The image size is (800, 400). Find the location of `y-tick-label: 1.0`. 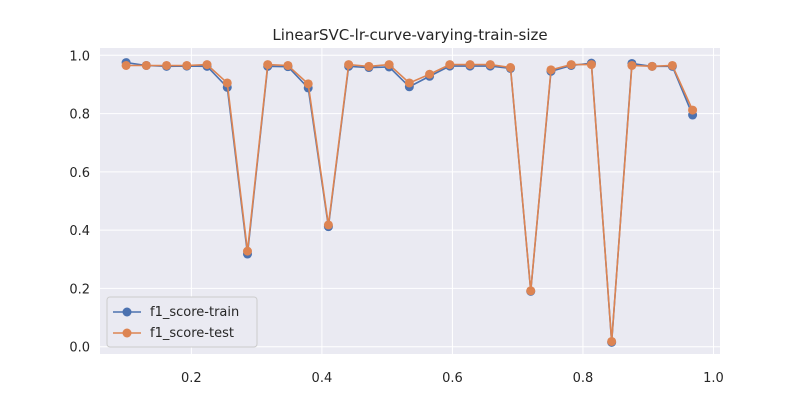

y-tick-label: 1.0 is located at coordinates (79, 56).